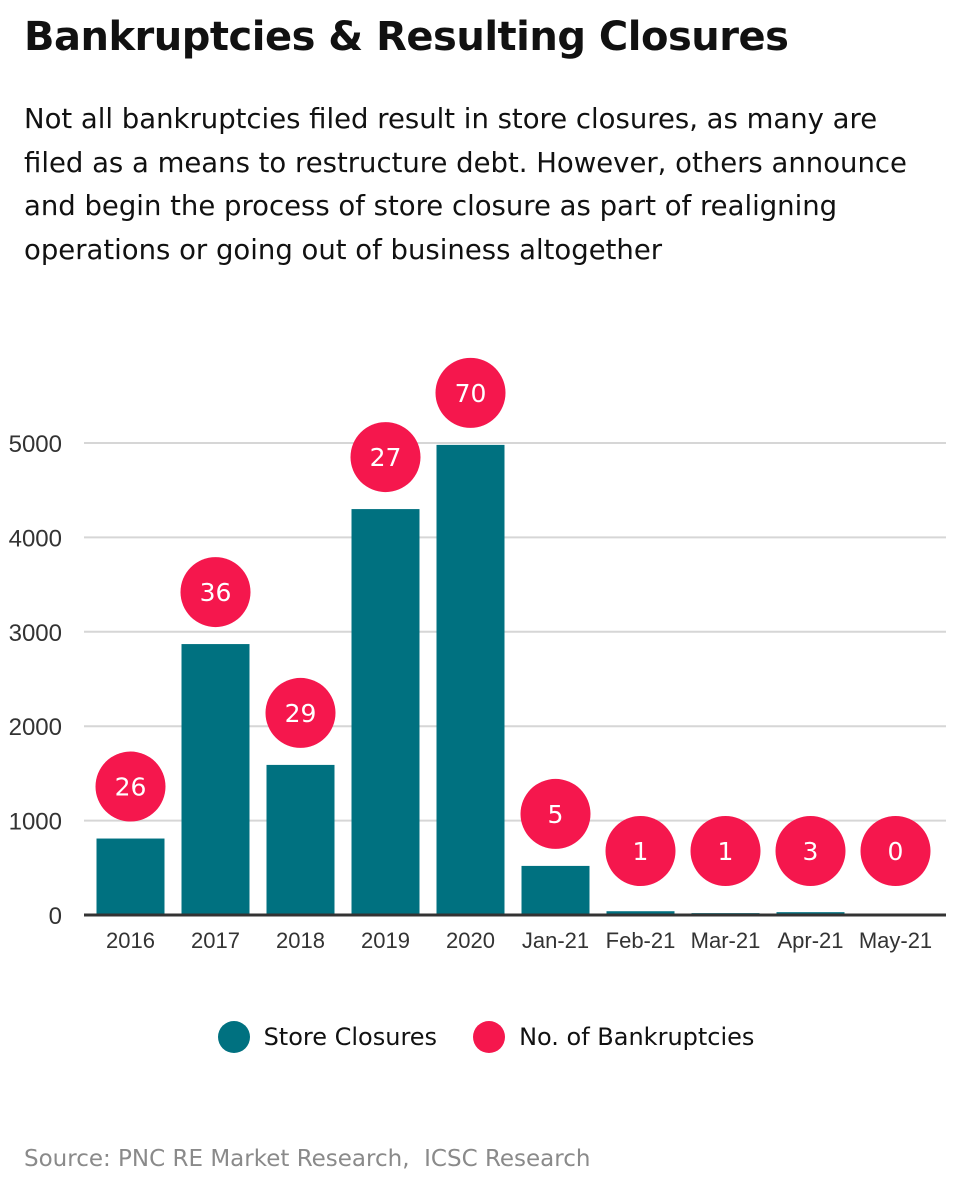 Image resolution: width=972 pixels, height=1194 pixels. What do you see at coordinates (35, 444) in the screenshot?
I see `y-tick-label: 5000` at bounding box center [35, 444].